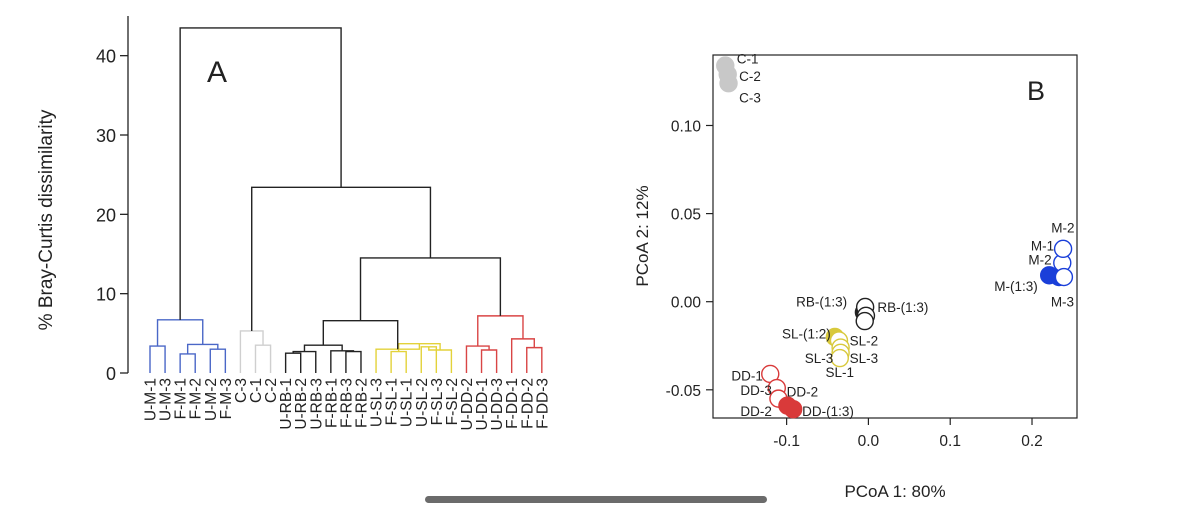 The width and height of the screenshot is (1200, 515). I want to click on pcoa-y-tick-label: -0.05, so click(683, 391).